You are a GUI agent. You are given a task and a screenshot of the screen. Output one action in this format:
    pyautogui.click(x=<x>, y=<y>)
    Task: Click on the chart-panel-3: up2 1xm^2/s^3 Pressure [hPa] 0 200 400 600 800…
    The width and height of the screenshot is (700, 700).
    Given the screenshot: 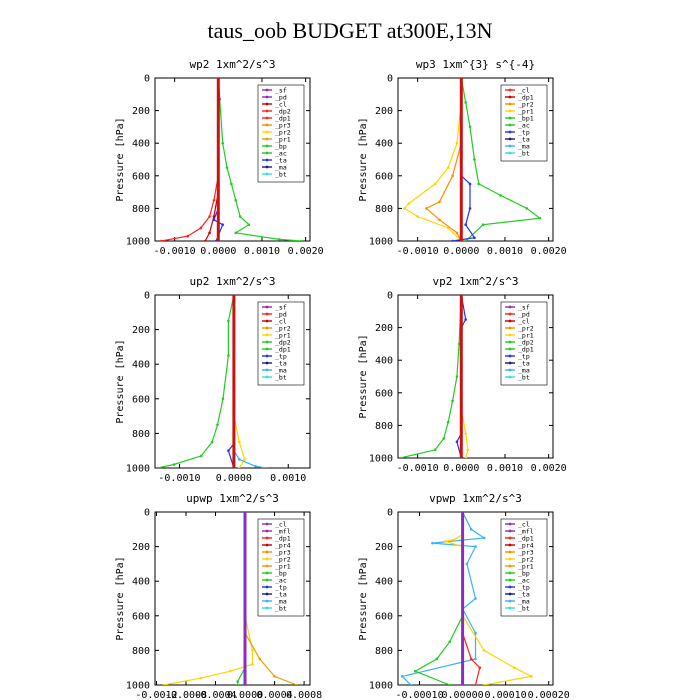 What is the action you would take?
    pyautogui.click(x=213, y=379)
    